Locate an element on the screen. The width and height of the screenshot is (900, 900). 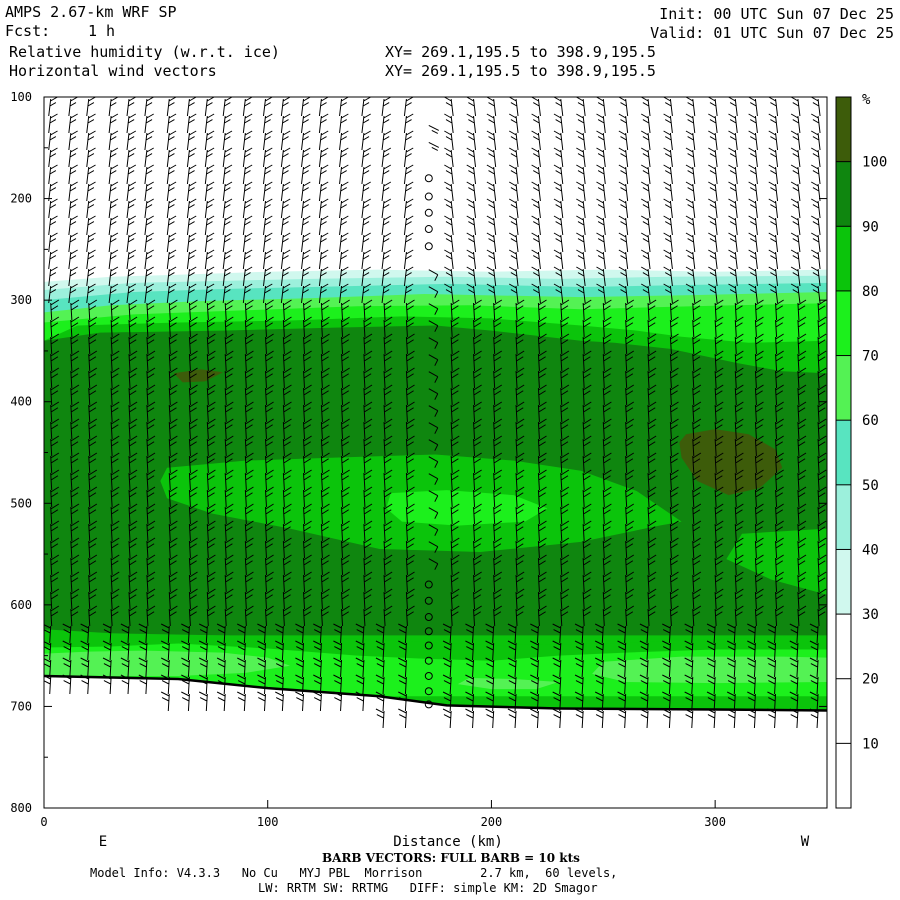
colorbar-label: 80 is located at coordinates (870, 292).